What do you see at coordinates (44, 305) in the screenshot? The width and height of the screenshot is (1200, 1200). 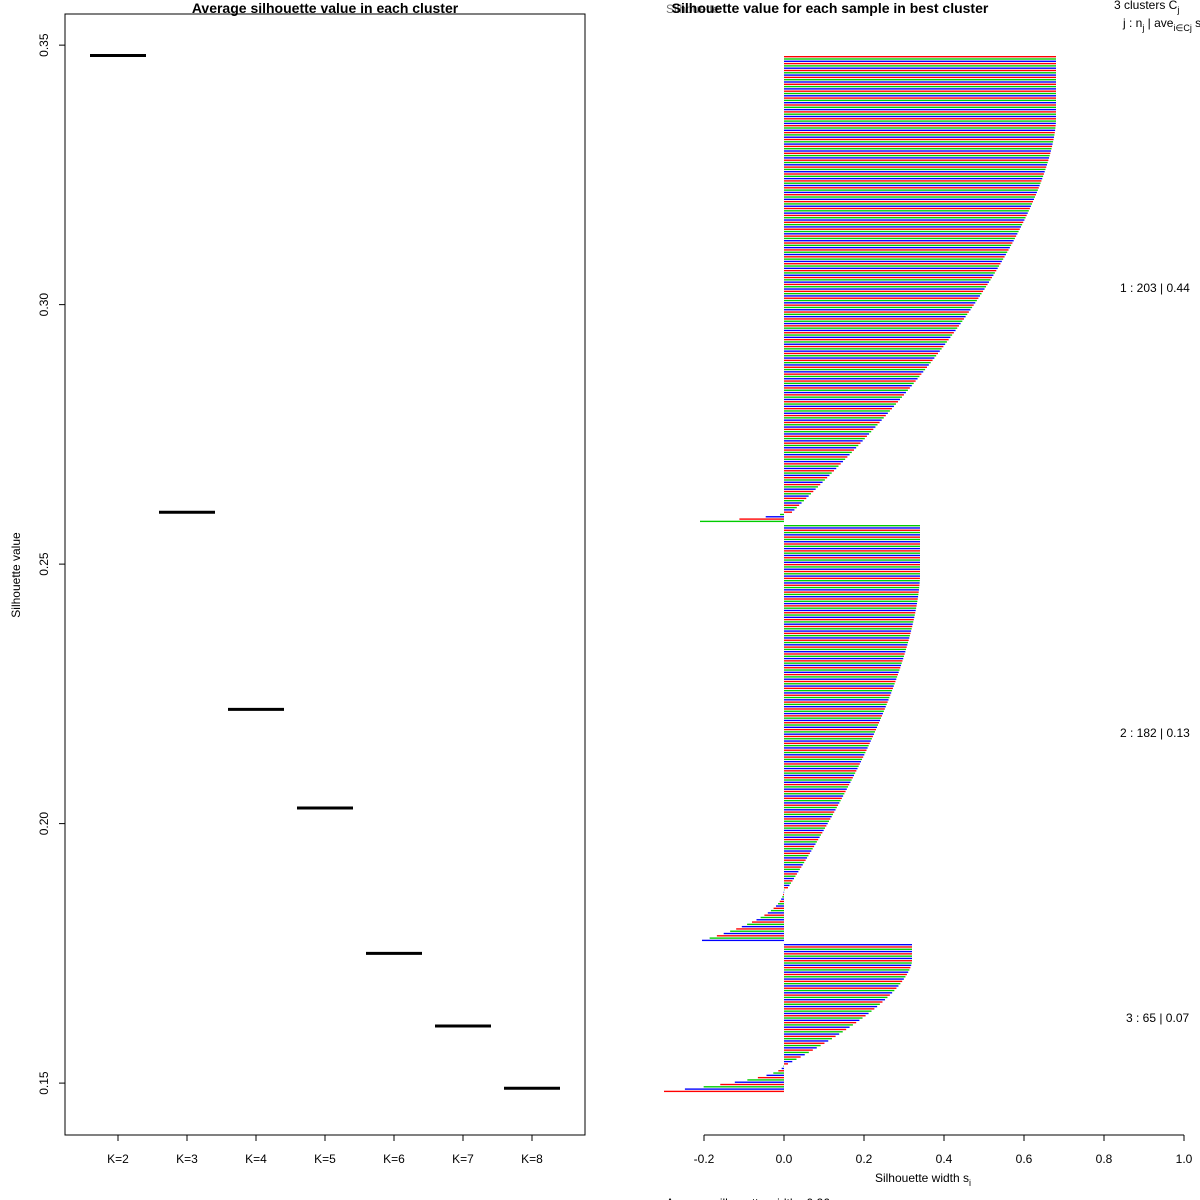 I see `y-tick-label: 0.30` at bounding box center [44, 305].